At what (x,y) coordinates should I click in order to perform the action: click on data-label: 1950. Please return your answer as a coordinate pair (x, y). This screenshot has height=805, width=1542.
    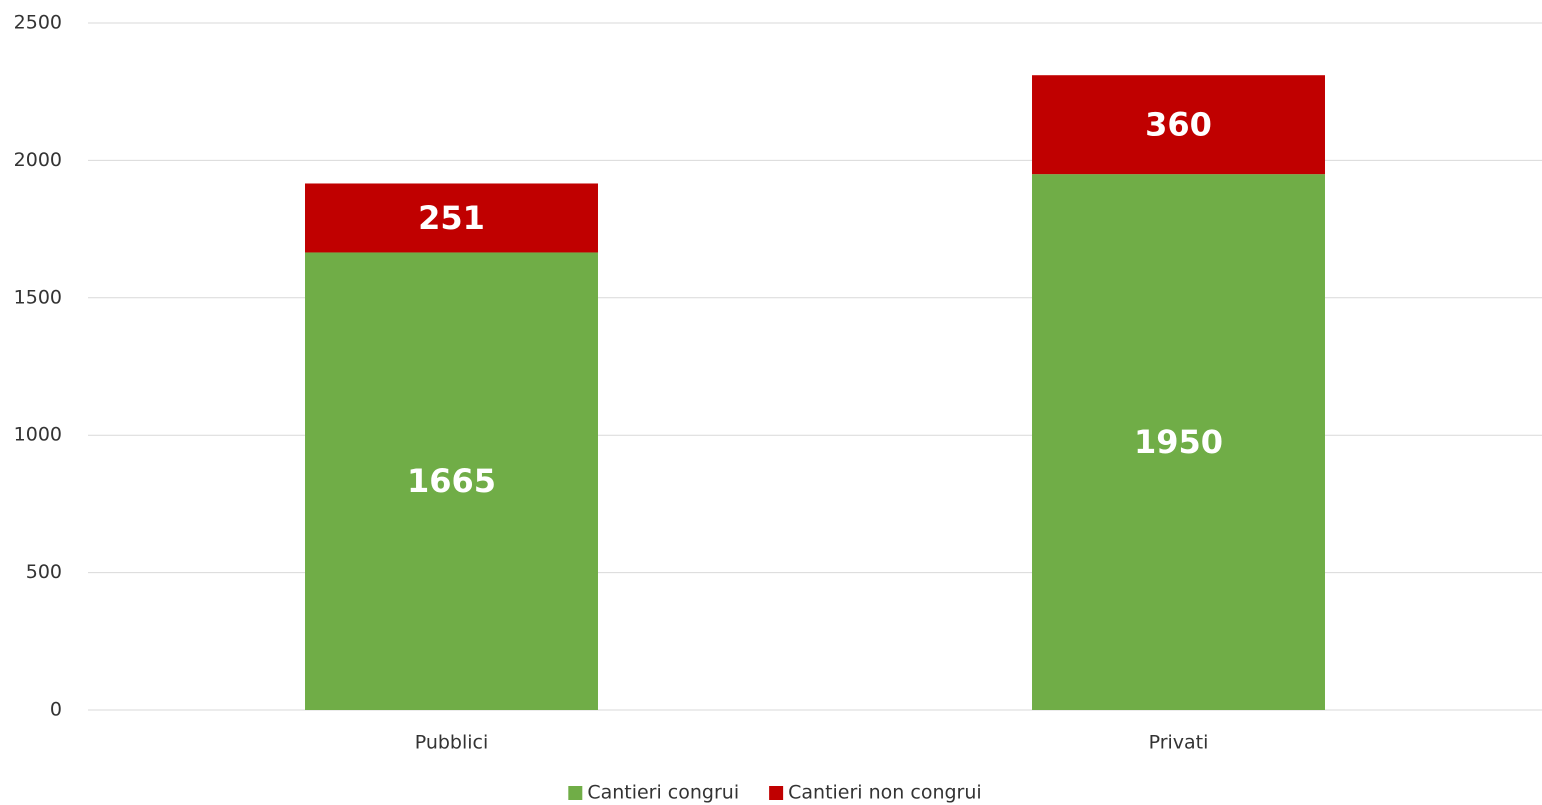
    Looking at the image, I should click on (1178, 442).